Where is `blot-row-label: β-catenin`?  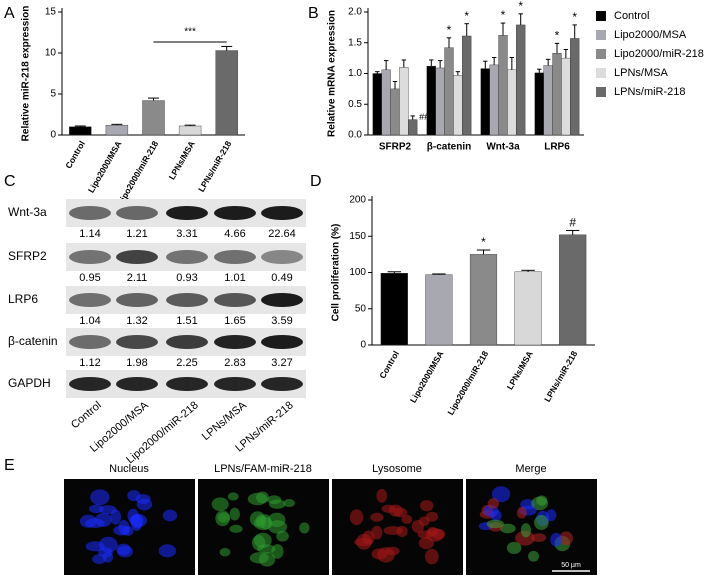
blot-row-label: β-catenin is located at coordinates (33, 341).